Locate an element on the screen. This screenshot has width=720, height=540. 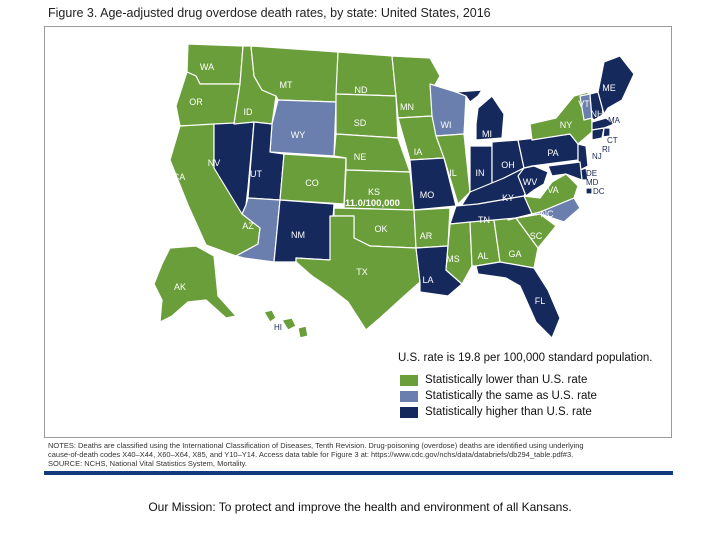
footer-rule is located at coordinates (358, 473).